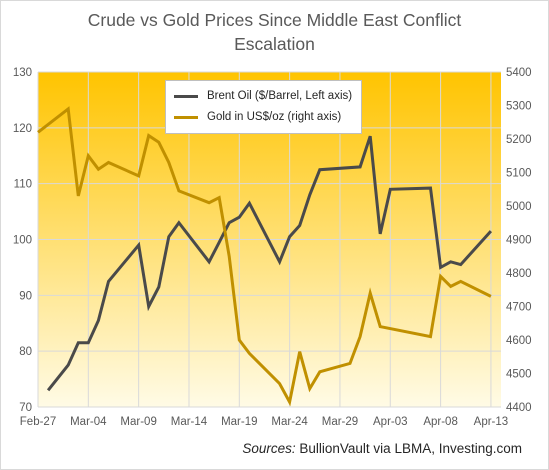  I want to click on source-text: BullionVault via LBMA, Investing.com, so click(408, 448).